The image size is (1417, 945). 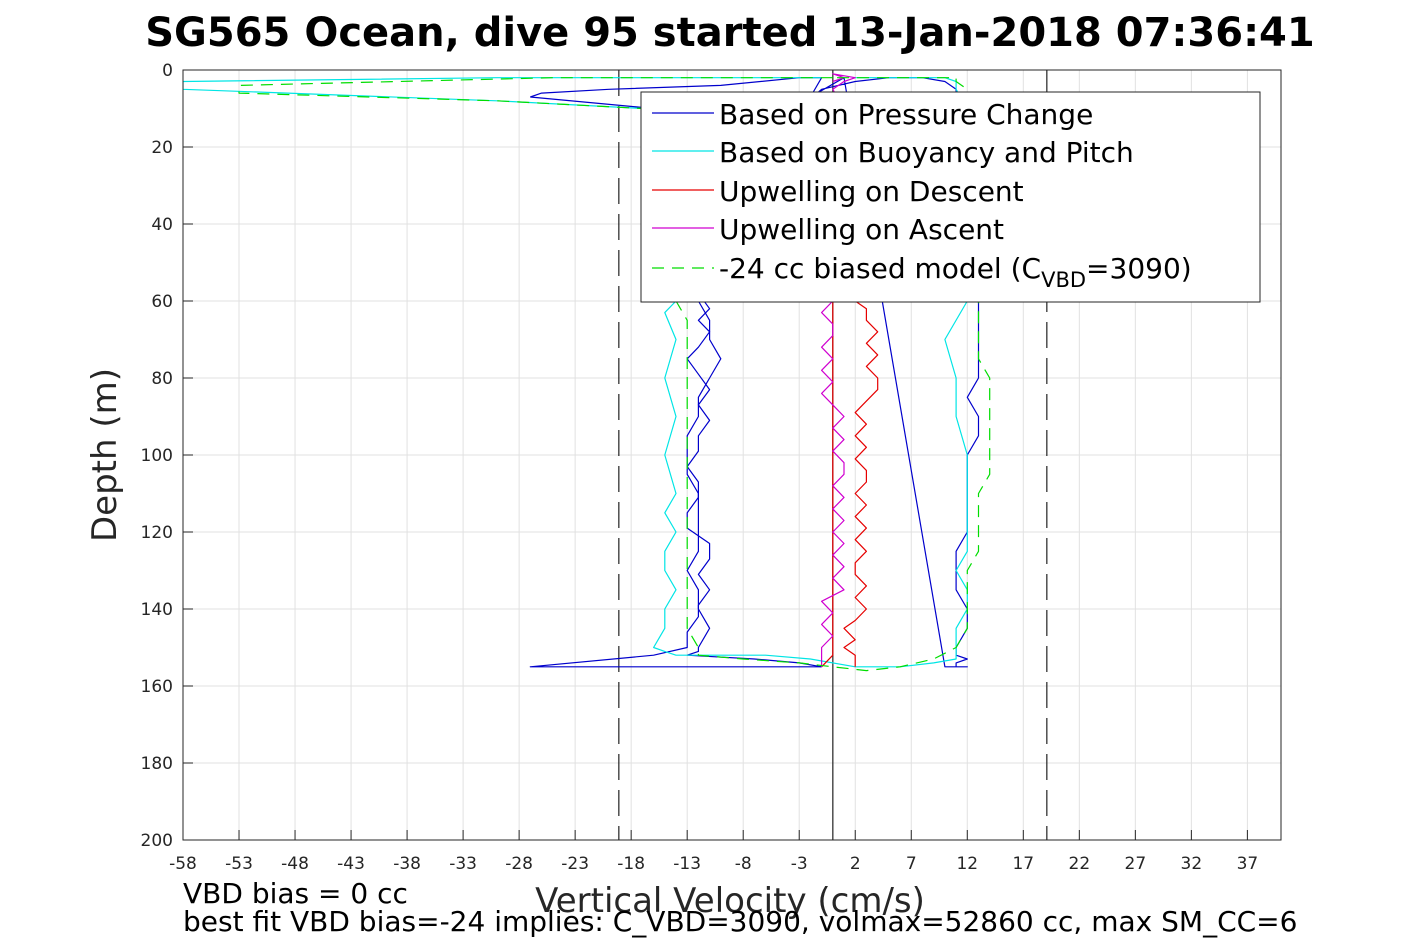 I want to click on x-tick-label: -3, so click(x=799, y=864).